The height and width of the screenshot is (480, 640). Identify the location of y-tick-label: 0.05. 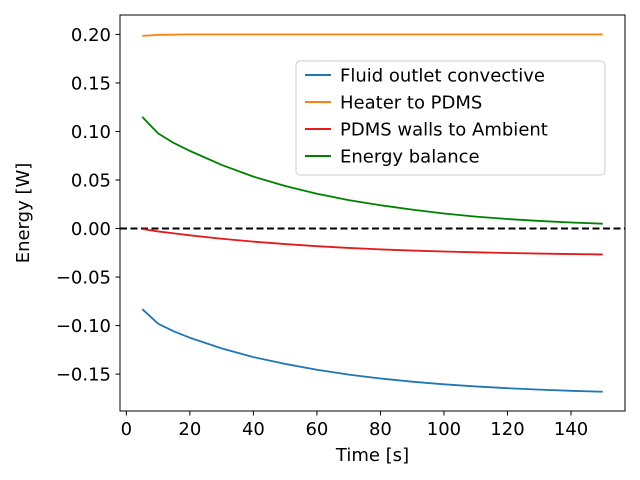
(91, 181).